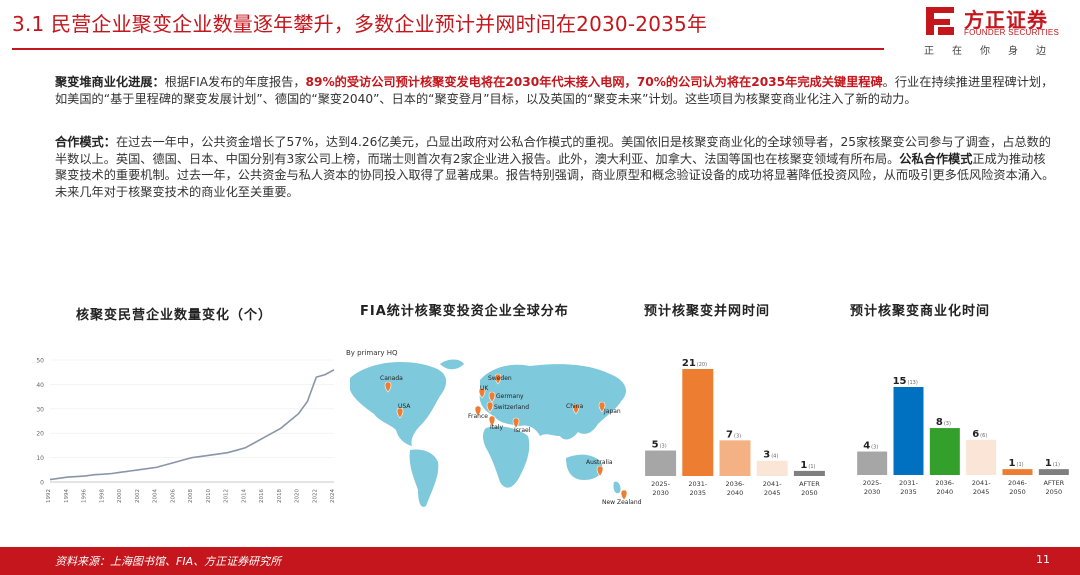 The width and height of the screenshot is (1080, 575). Describe the element at coordinates (975, 434) in the screenshot. I see `bar-value-label: 6` at that location.